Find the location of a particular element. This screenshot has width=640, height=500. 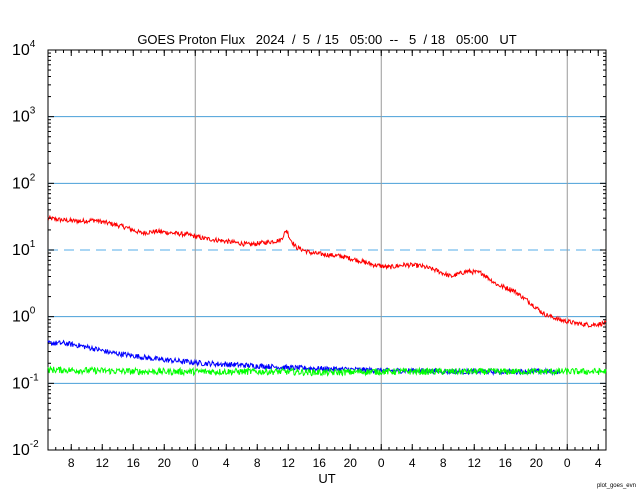

y-tick-exponent: -2 is located at coordinates (34, 444).